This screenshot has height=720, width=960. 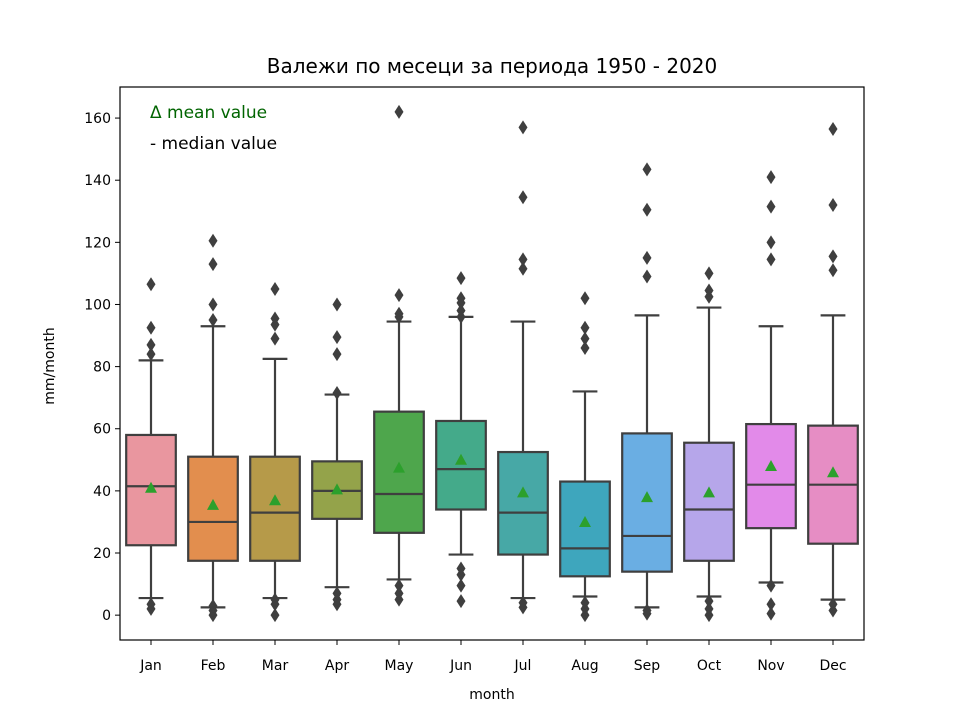 What do you see at coordinates (97, 119) in the screenshot?
I see `y-tick-label: 160` at bounding box center [97, 119].